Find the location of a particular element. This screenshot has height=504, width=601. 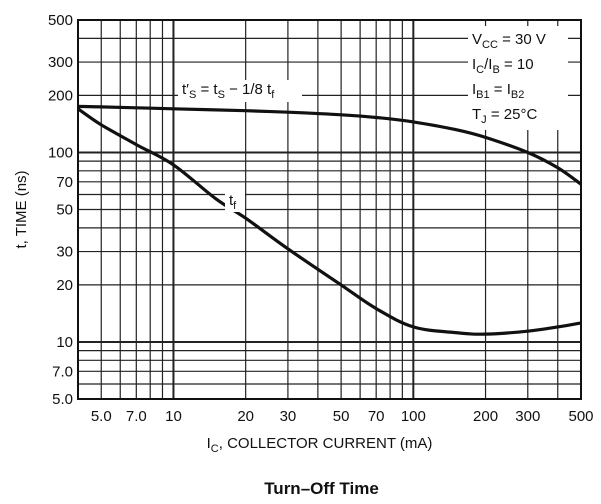

x-tick-label: 50 is located at coordinates (341, 416).